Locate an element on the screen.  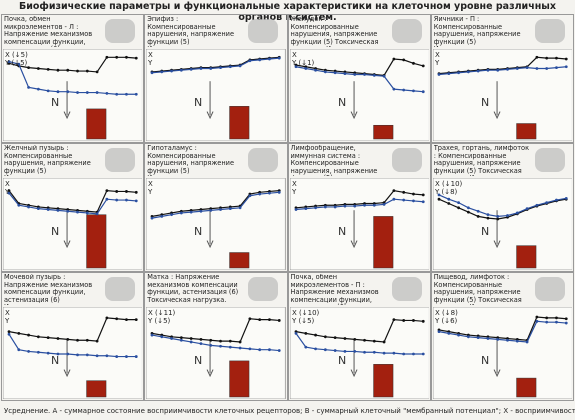
panel-chart: N XY is located at coordinates (502, 95).